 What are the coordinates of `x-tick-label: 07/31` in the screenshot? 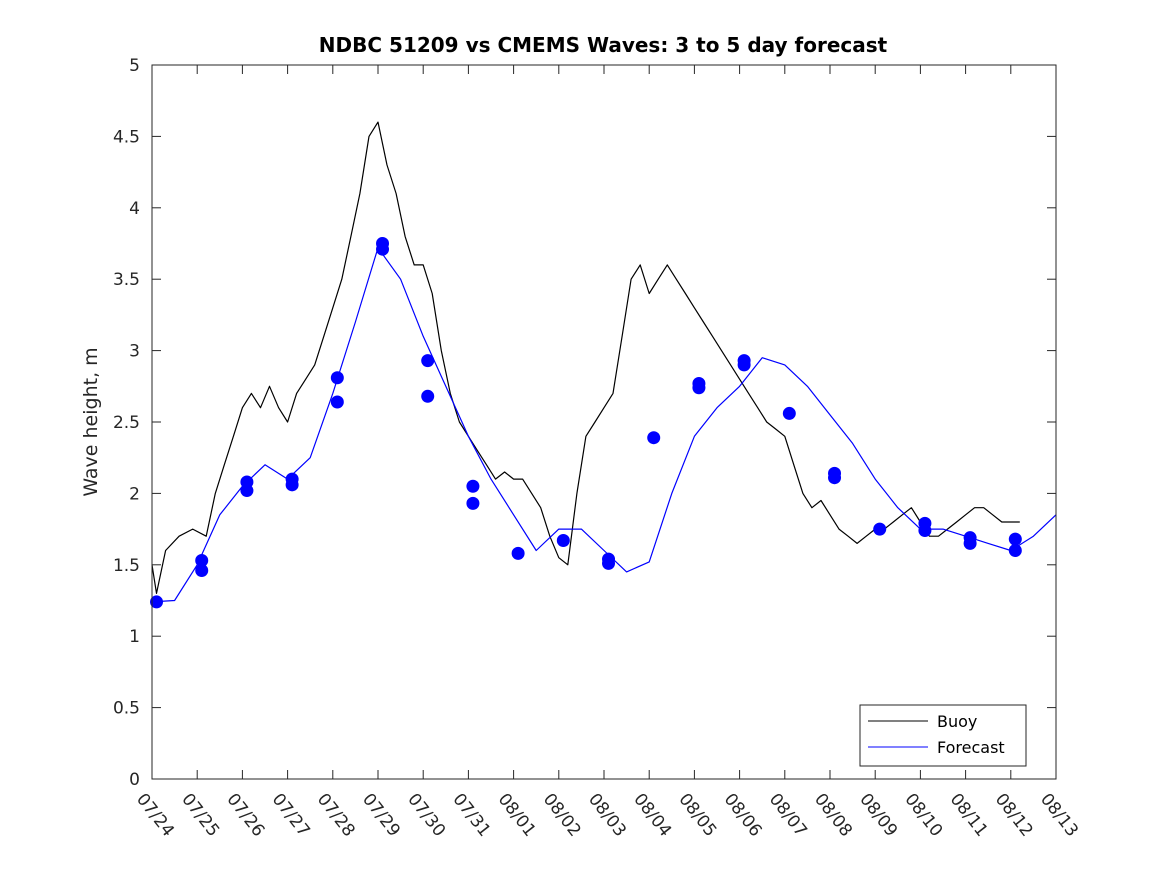 It's located at (471, 815).